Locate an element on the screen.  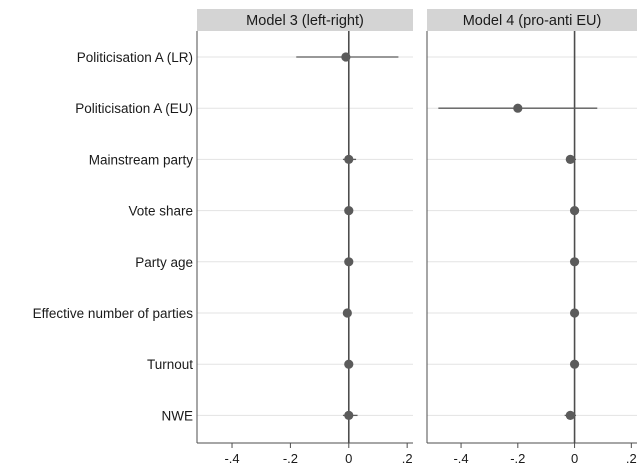
category-label: Mainstream party is located at coordinates (141, 159).